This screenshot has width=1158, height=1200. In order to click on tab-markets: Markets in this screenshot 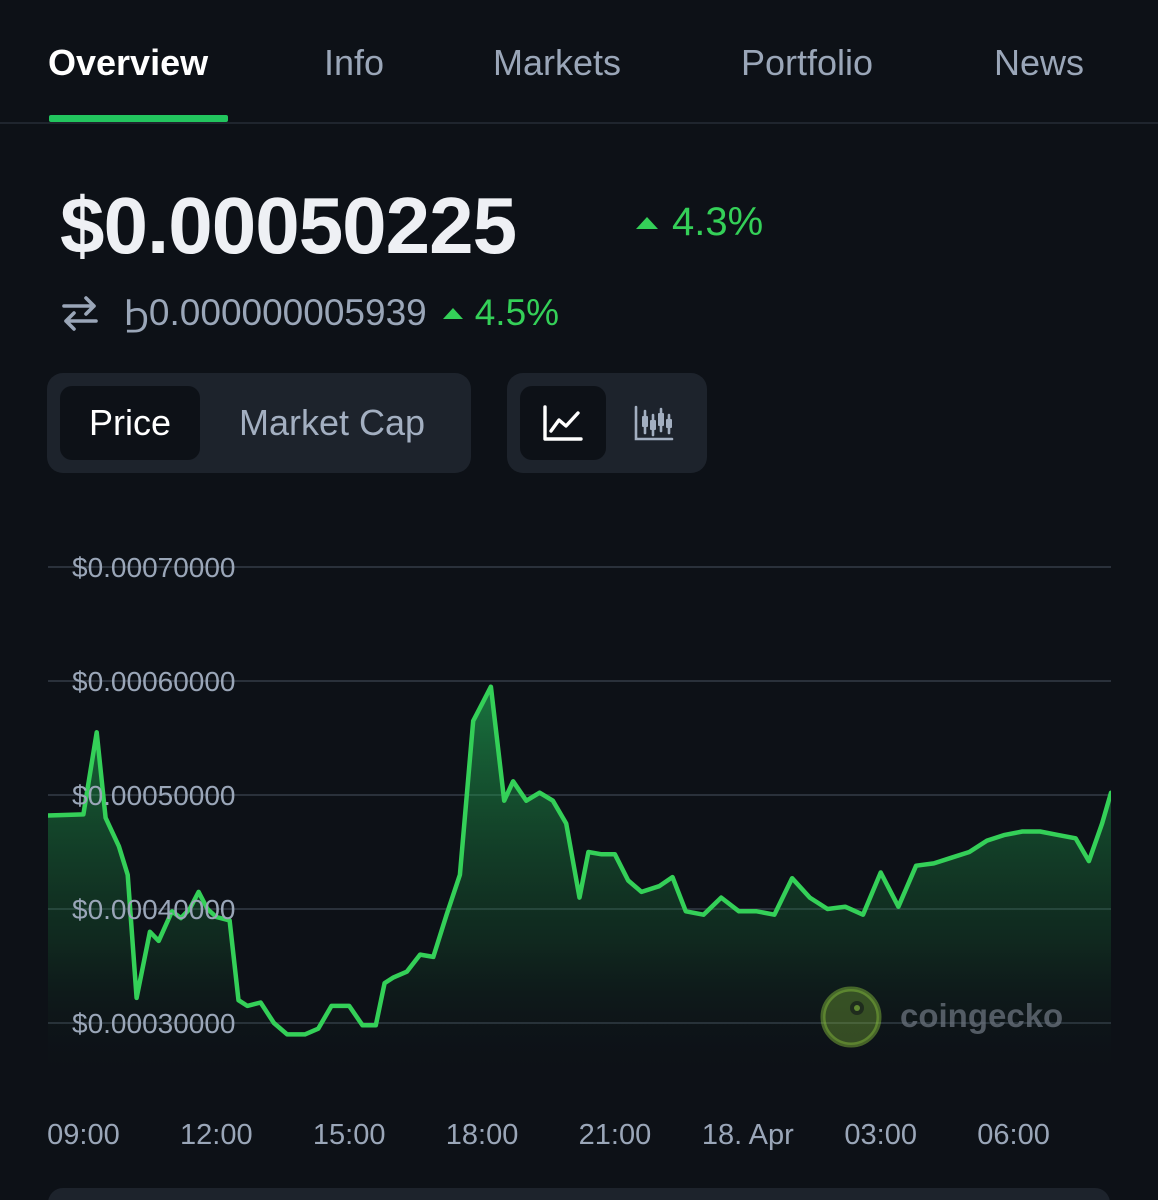, I will do `click(557, 62)`.